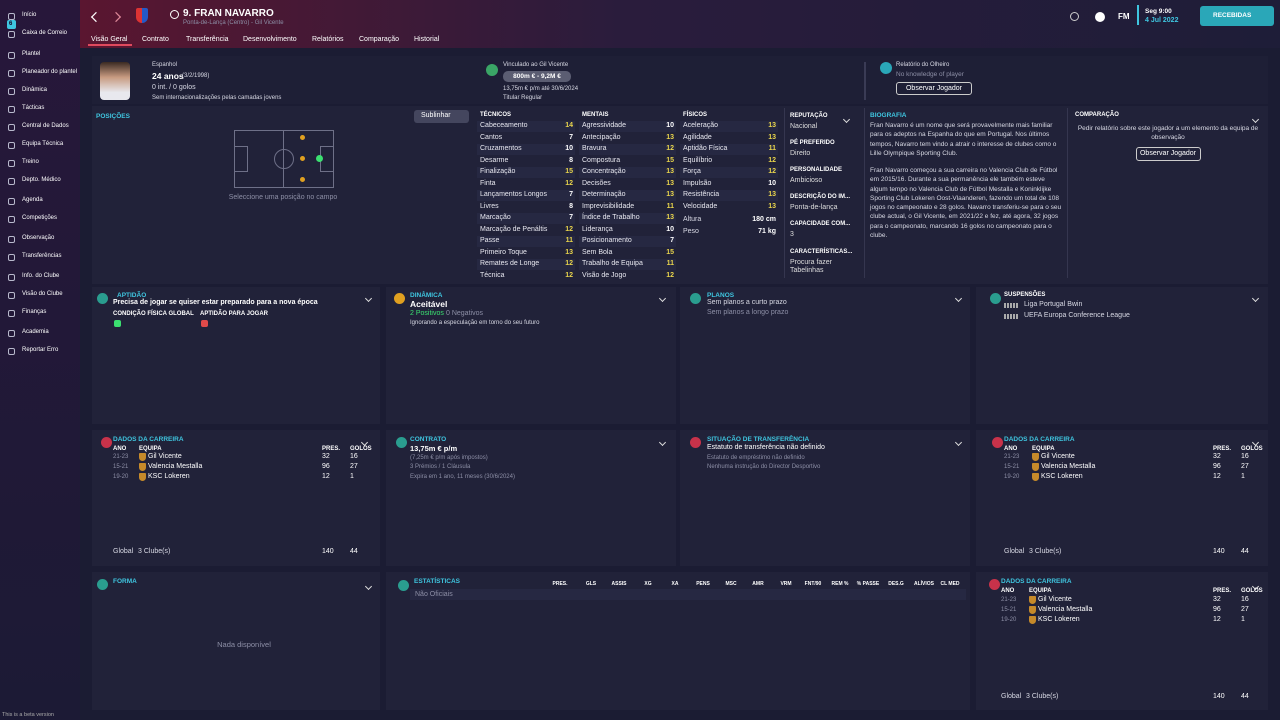 This screenshot has width=1280, height=720. What do you see at coordinates (45, 126) in the screenshot?
I see `nav-item: Central de Dados` at bounding box center [45, 126].